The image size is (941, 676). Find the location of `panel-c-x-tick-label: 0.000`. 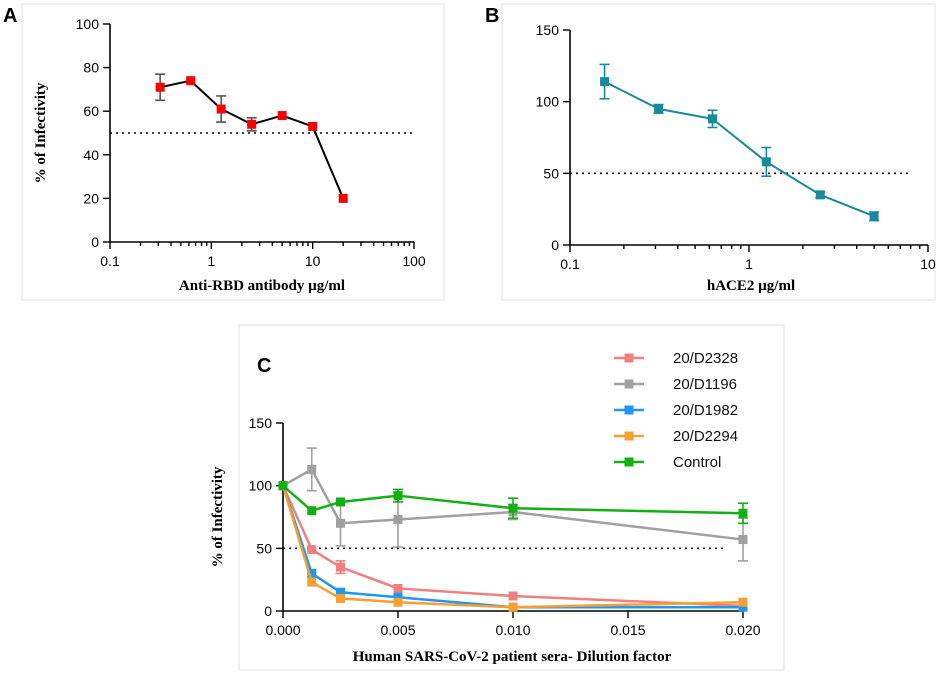

panel-c-x-tick-label: 0.000 is located at coordinates (282, 630).